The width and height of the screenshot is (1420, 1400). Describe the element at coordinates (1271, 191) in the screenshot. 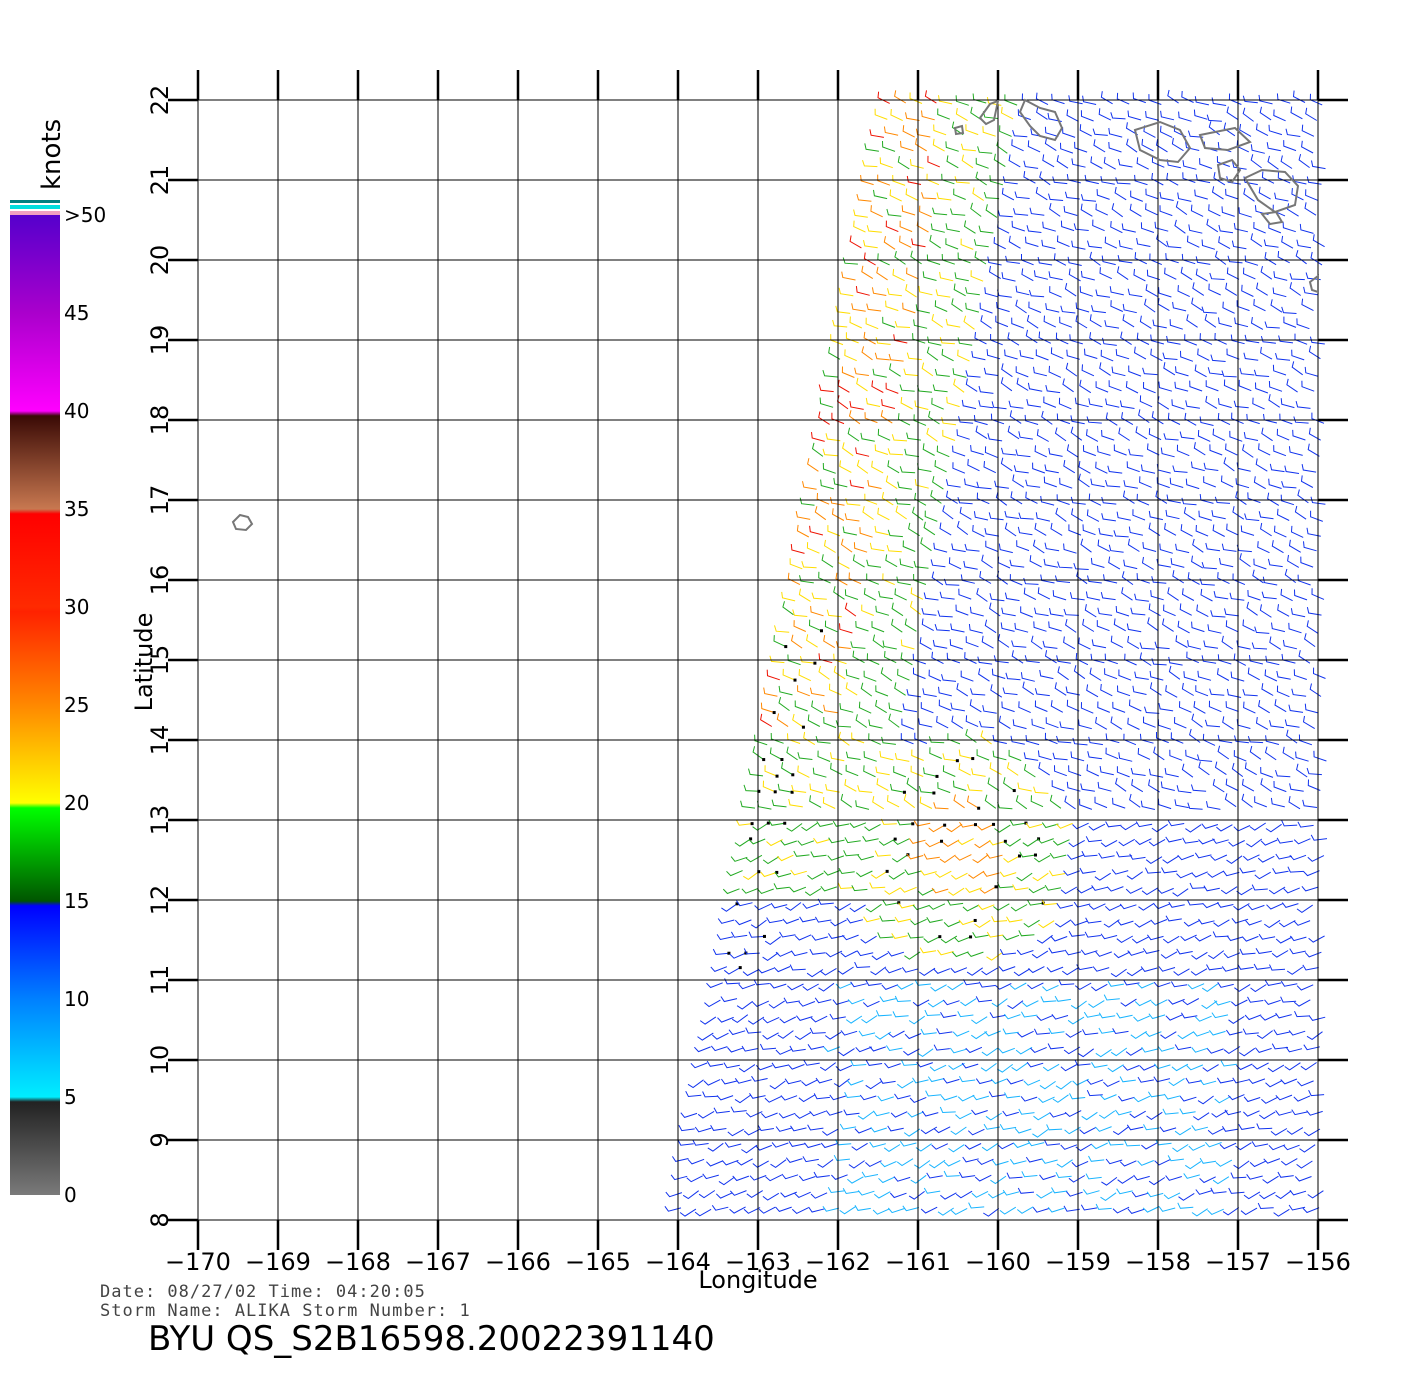

I see `island-maui` at that location.